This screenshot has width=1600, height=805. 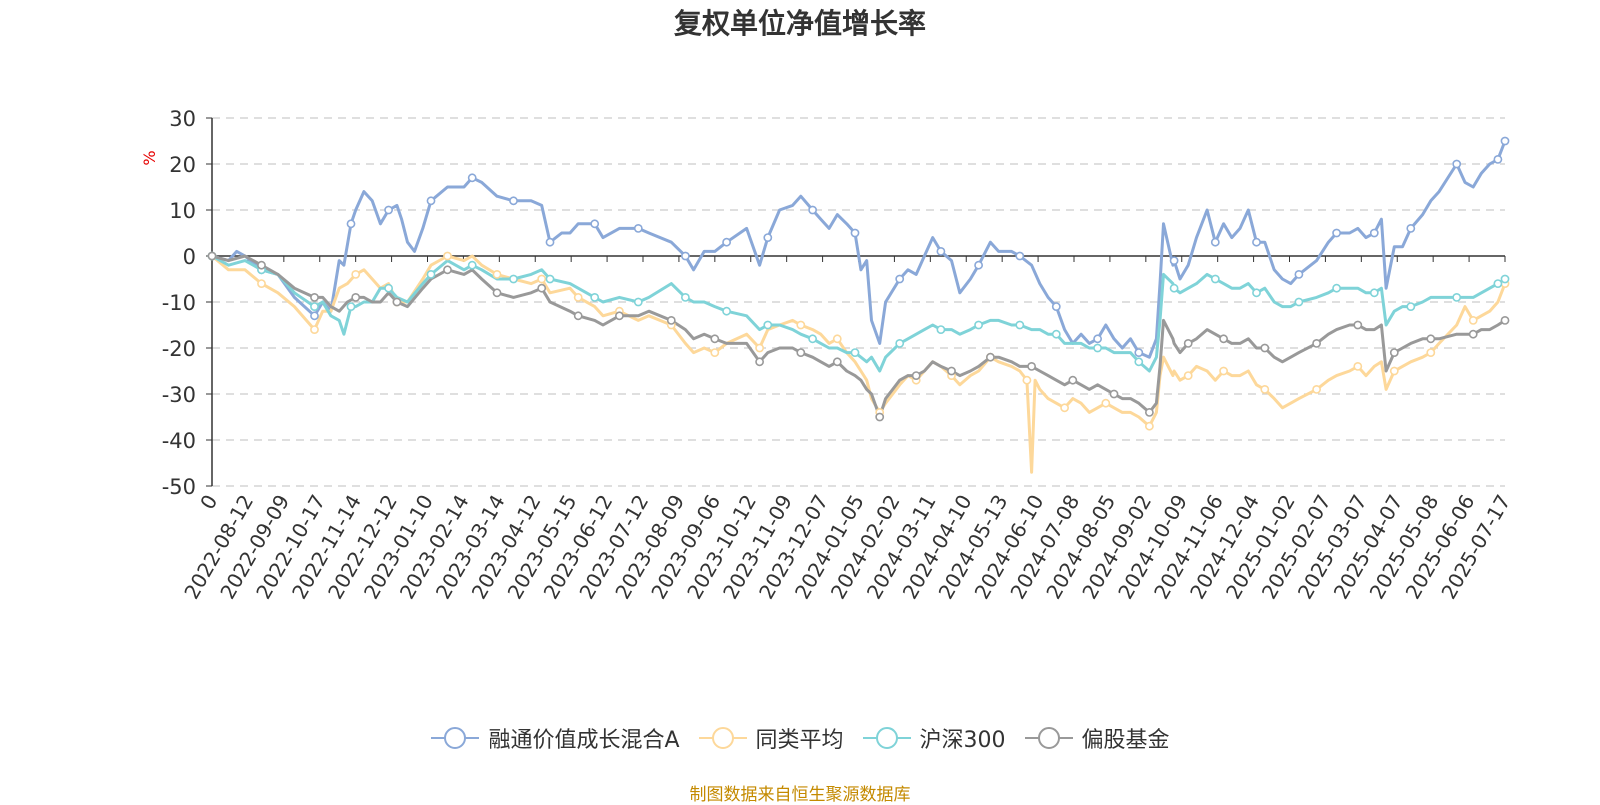 I want to click on y-tick-label: 20, so click(x=182, y=165).